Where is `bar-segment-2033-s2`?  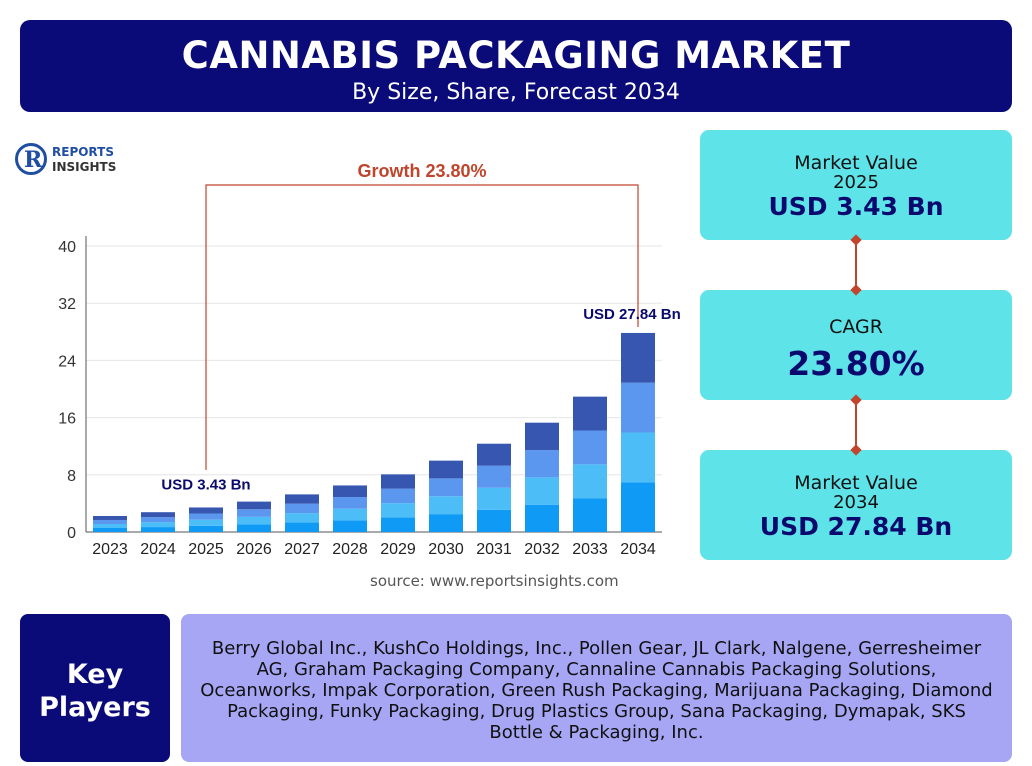 bar-segment-2033-s2 is located at coordinates (590, 481).